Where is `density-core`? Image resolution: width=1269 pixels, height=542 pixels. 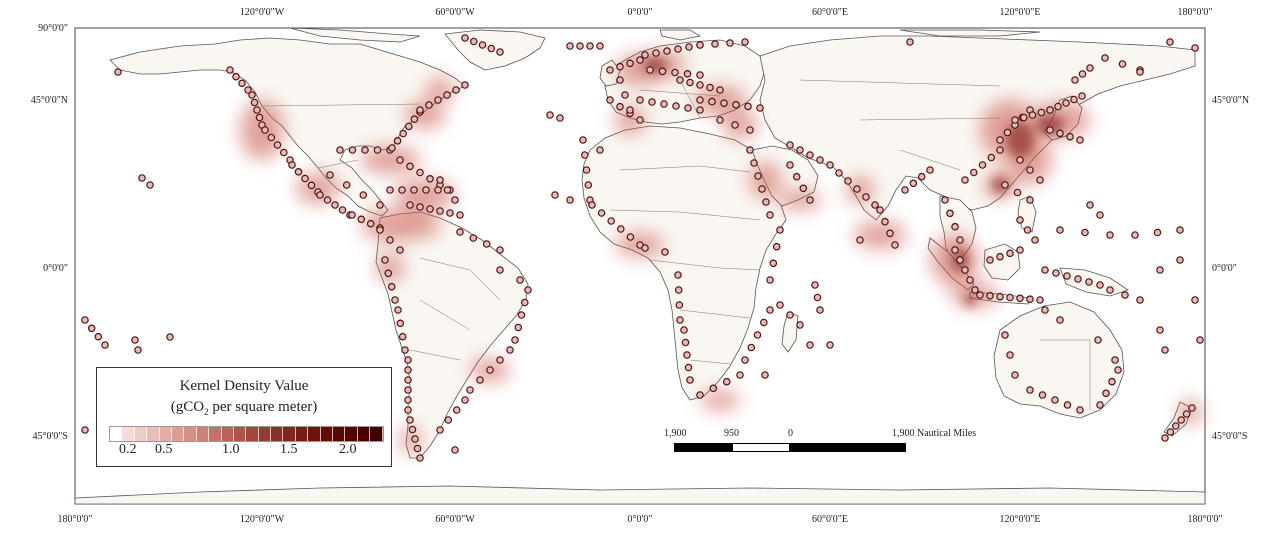 density-core is located at coordinates (970, 300).